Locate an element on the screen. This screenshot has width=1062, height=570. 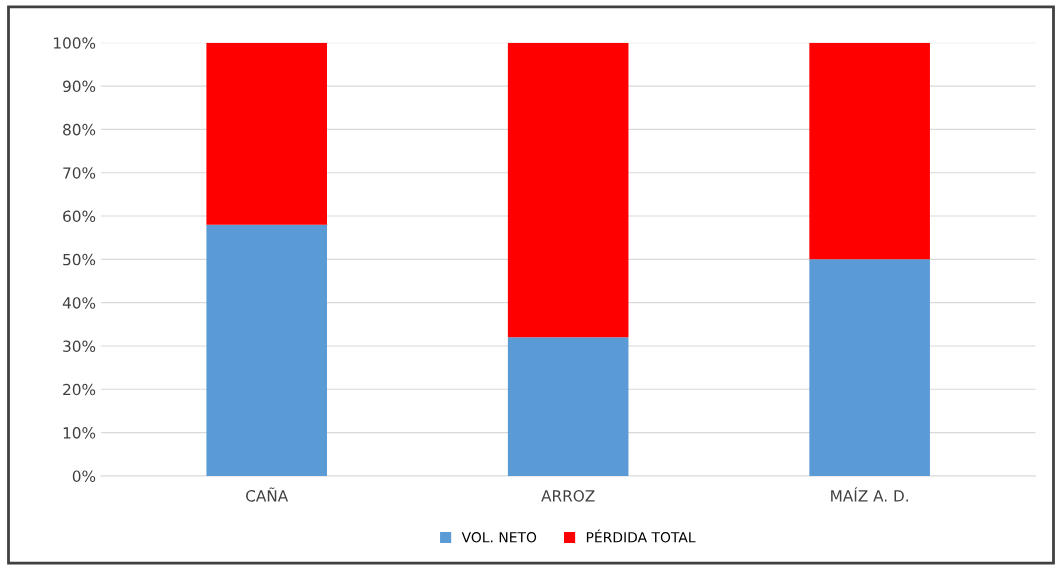
y-tick-label: 20% is located at coordinates (79, 389).